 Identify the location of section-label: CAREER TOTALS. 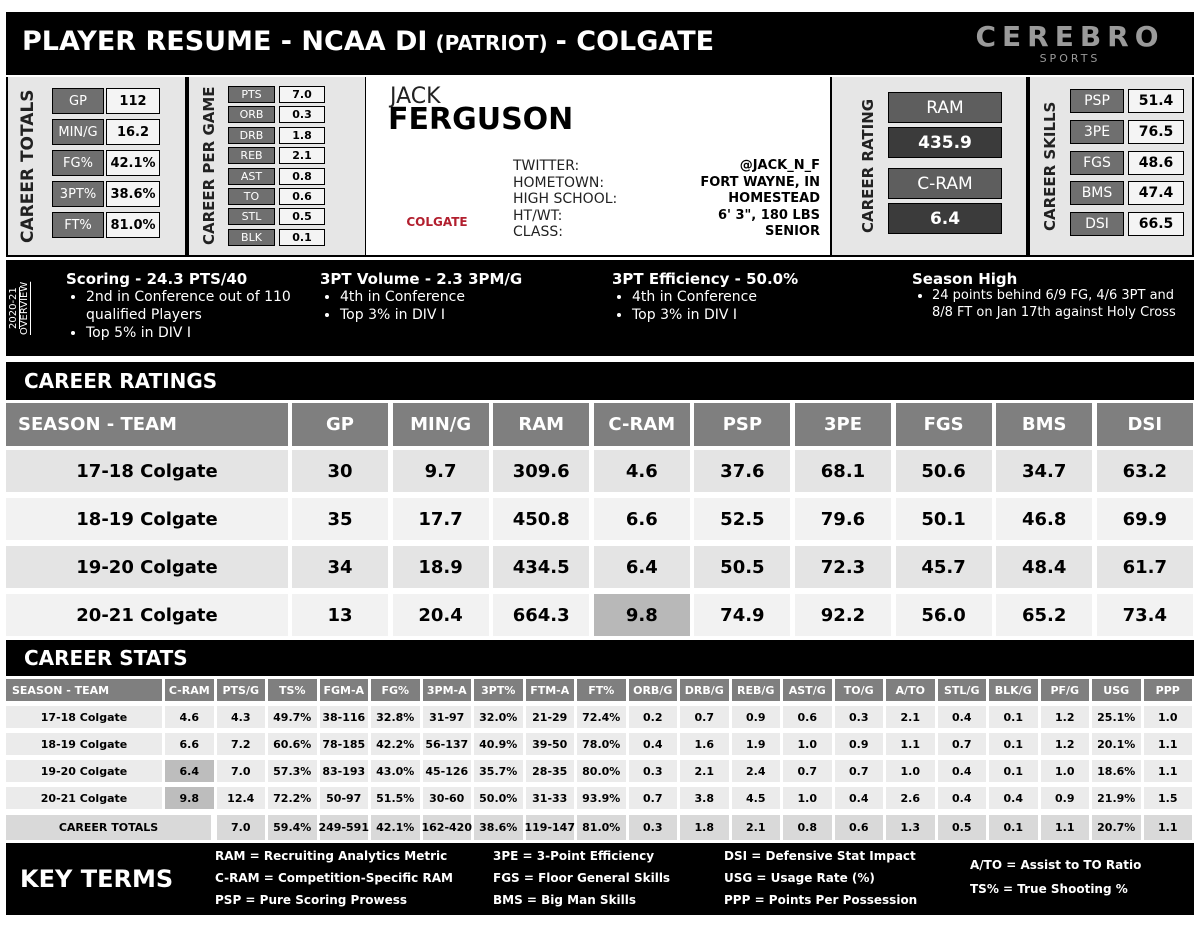
(28, 166).